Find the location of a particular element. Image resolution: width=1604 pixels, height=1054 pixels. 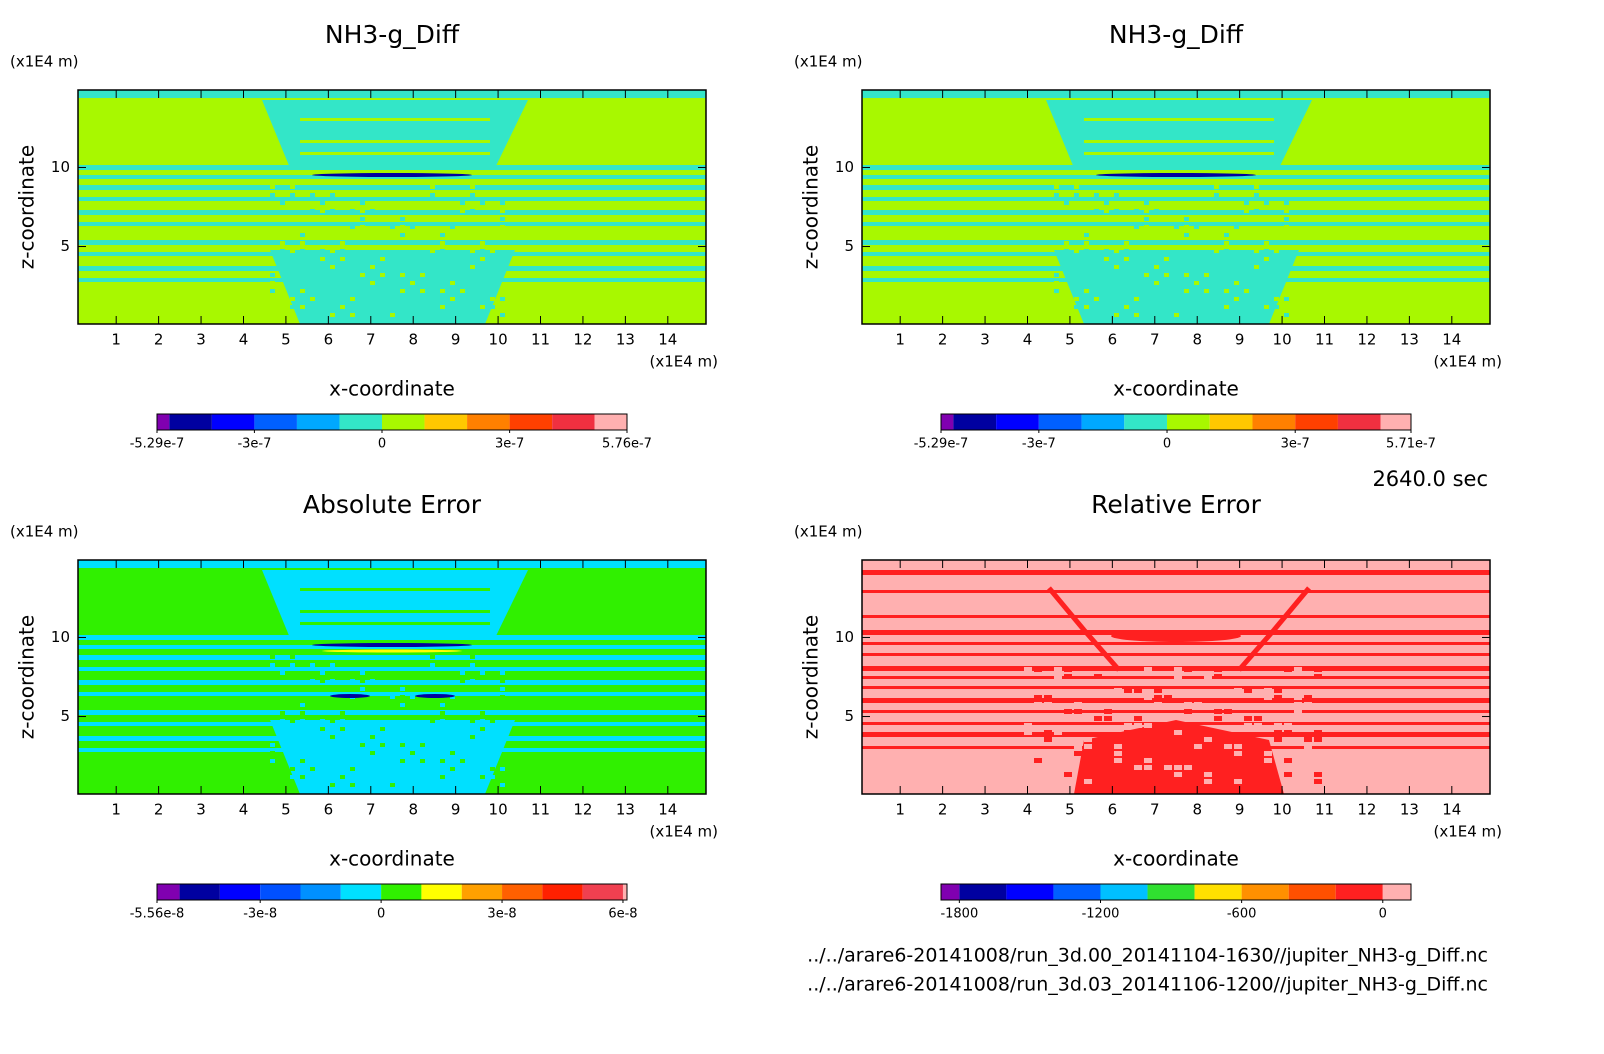

x-tick-label: 4 is located at coordinates (1028, 810).